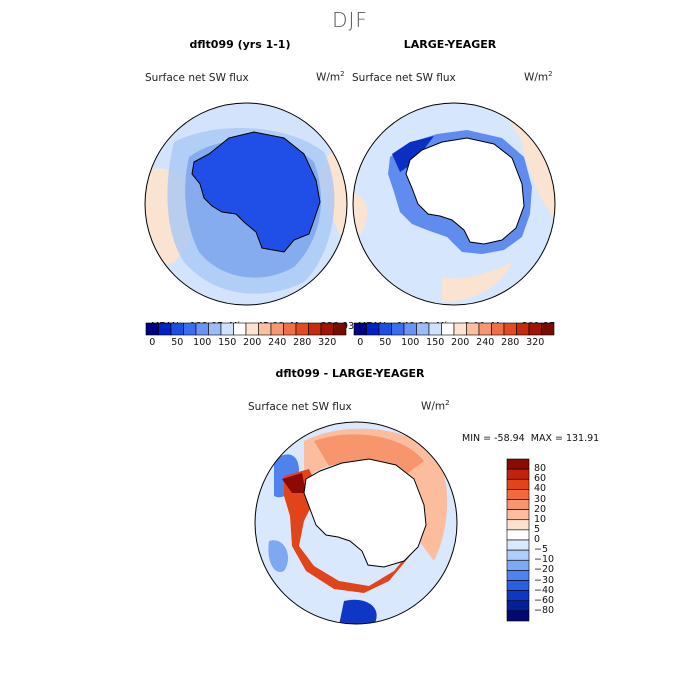  I want to click on panel-1-antarctica, so click(256, 192).